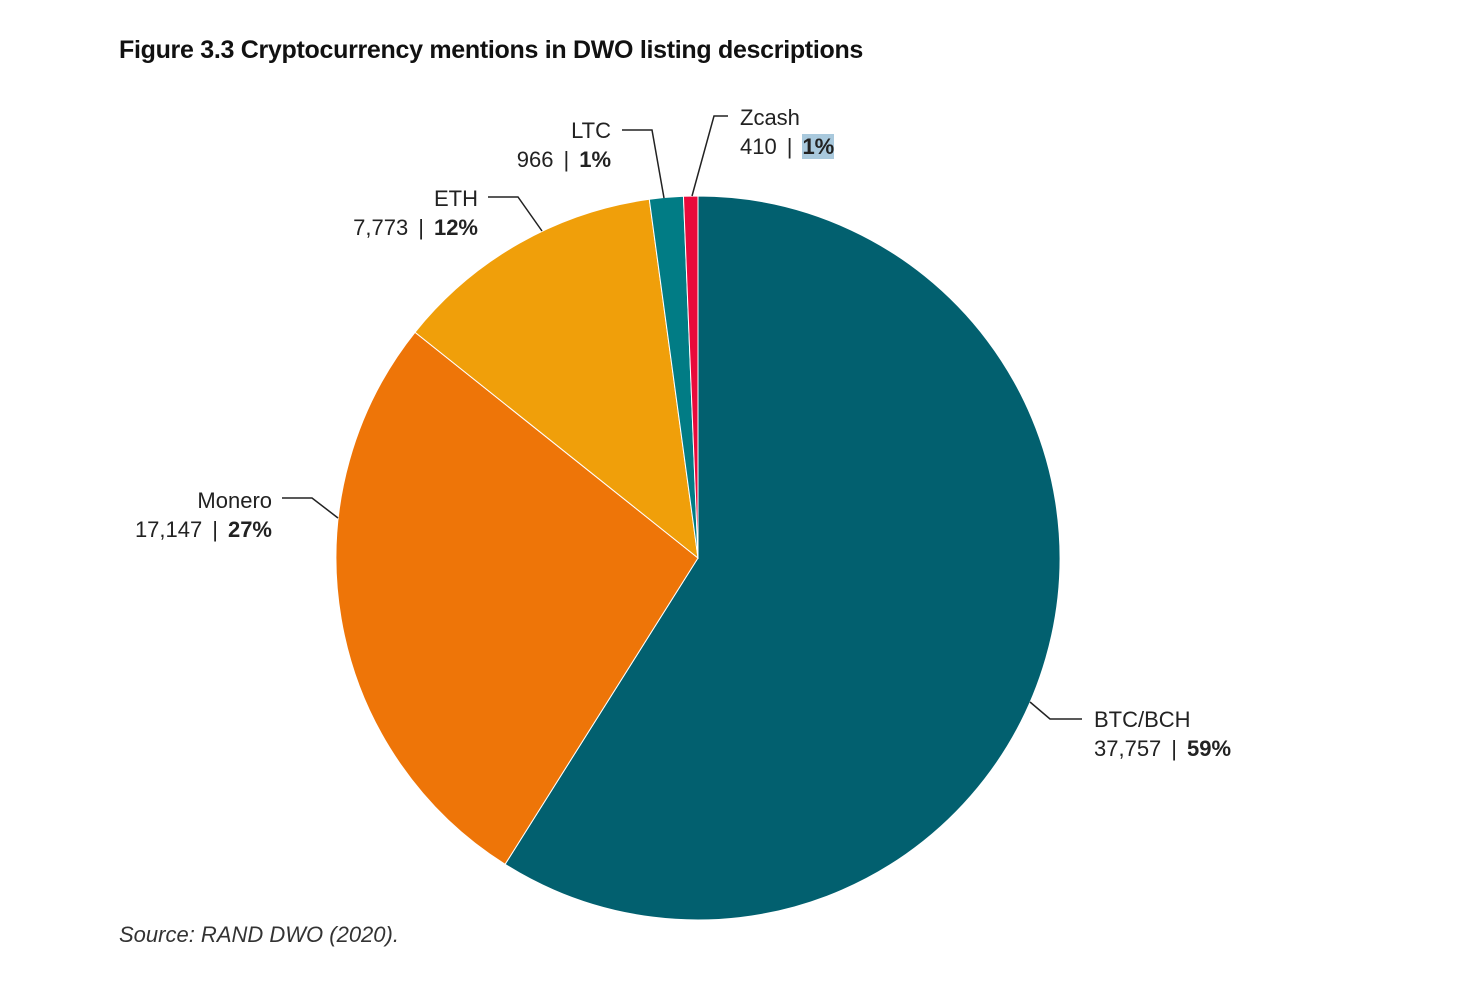  I want to click on label-ltc-name: LTC, so click(591, 130).